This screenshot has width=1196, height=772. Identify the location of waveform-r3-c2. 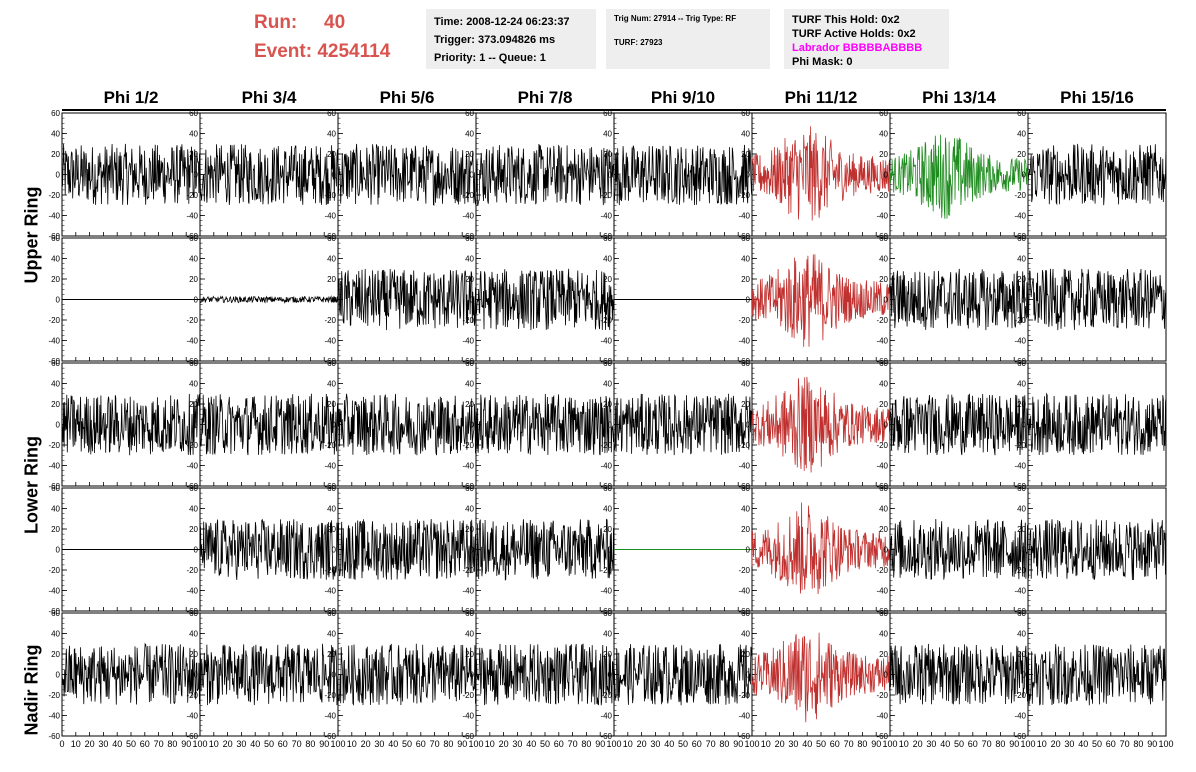
(407, 549).